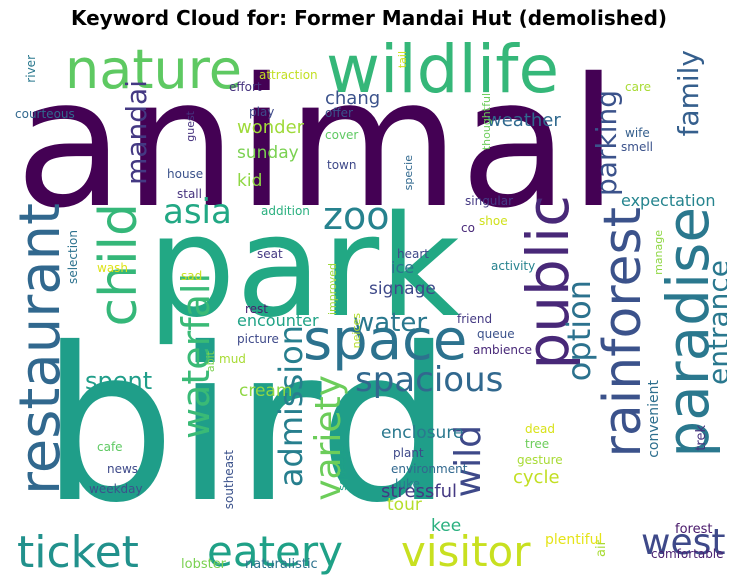 The image size is (738, 583). What do you see at coordinates (291, 406) in the screenshot?
I see `cloud-word-admission: admission` at bounding box center [291, 406].